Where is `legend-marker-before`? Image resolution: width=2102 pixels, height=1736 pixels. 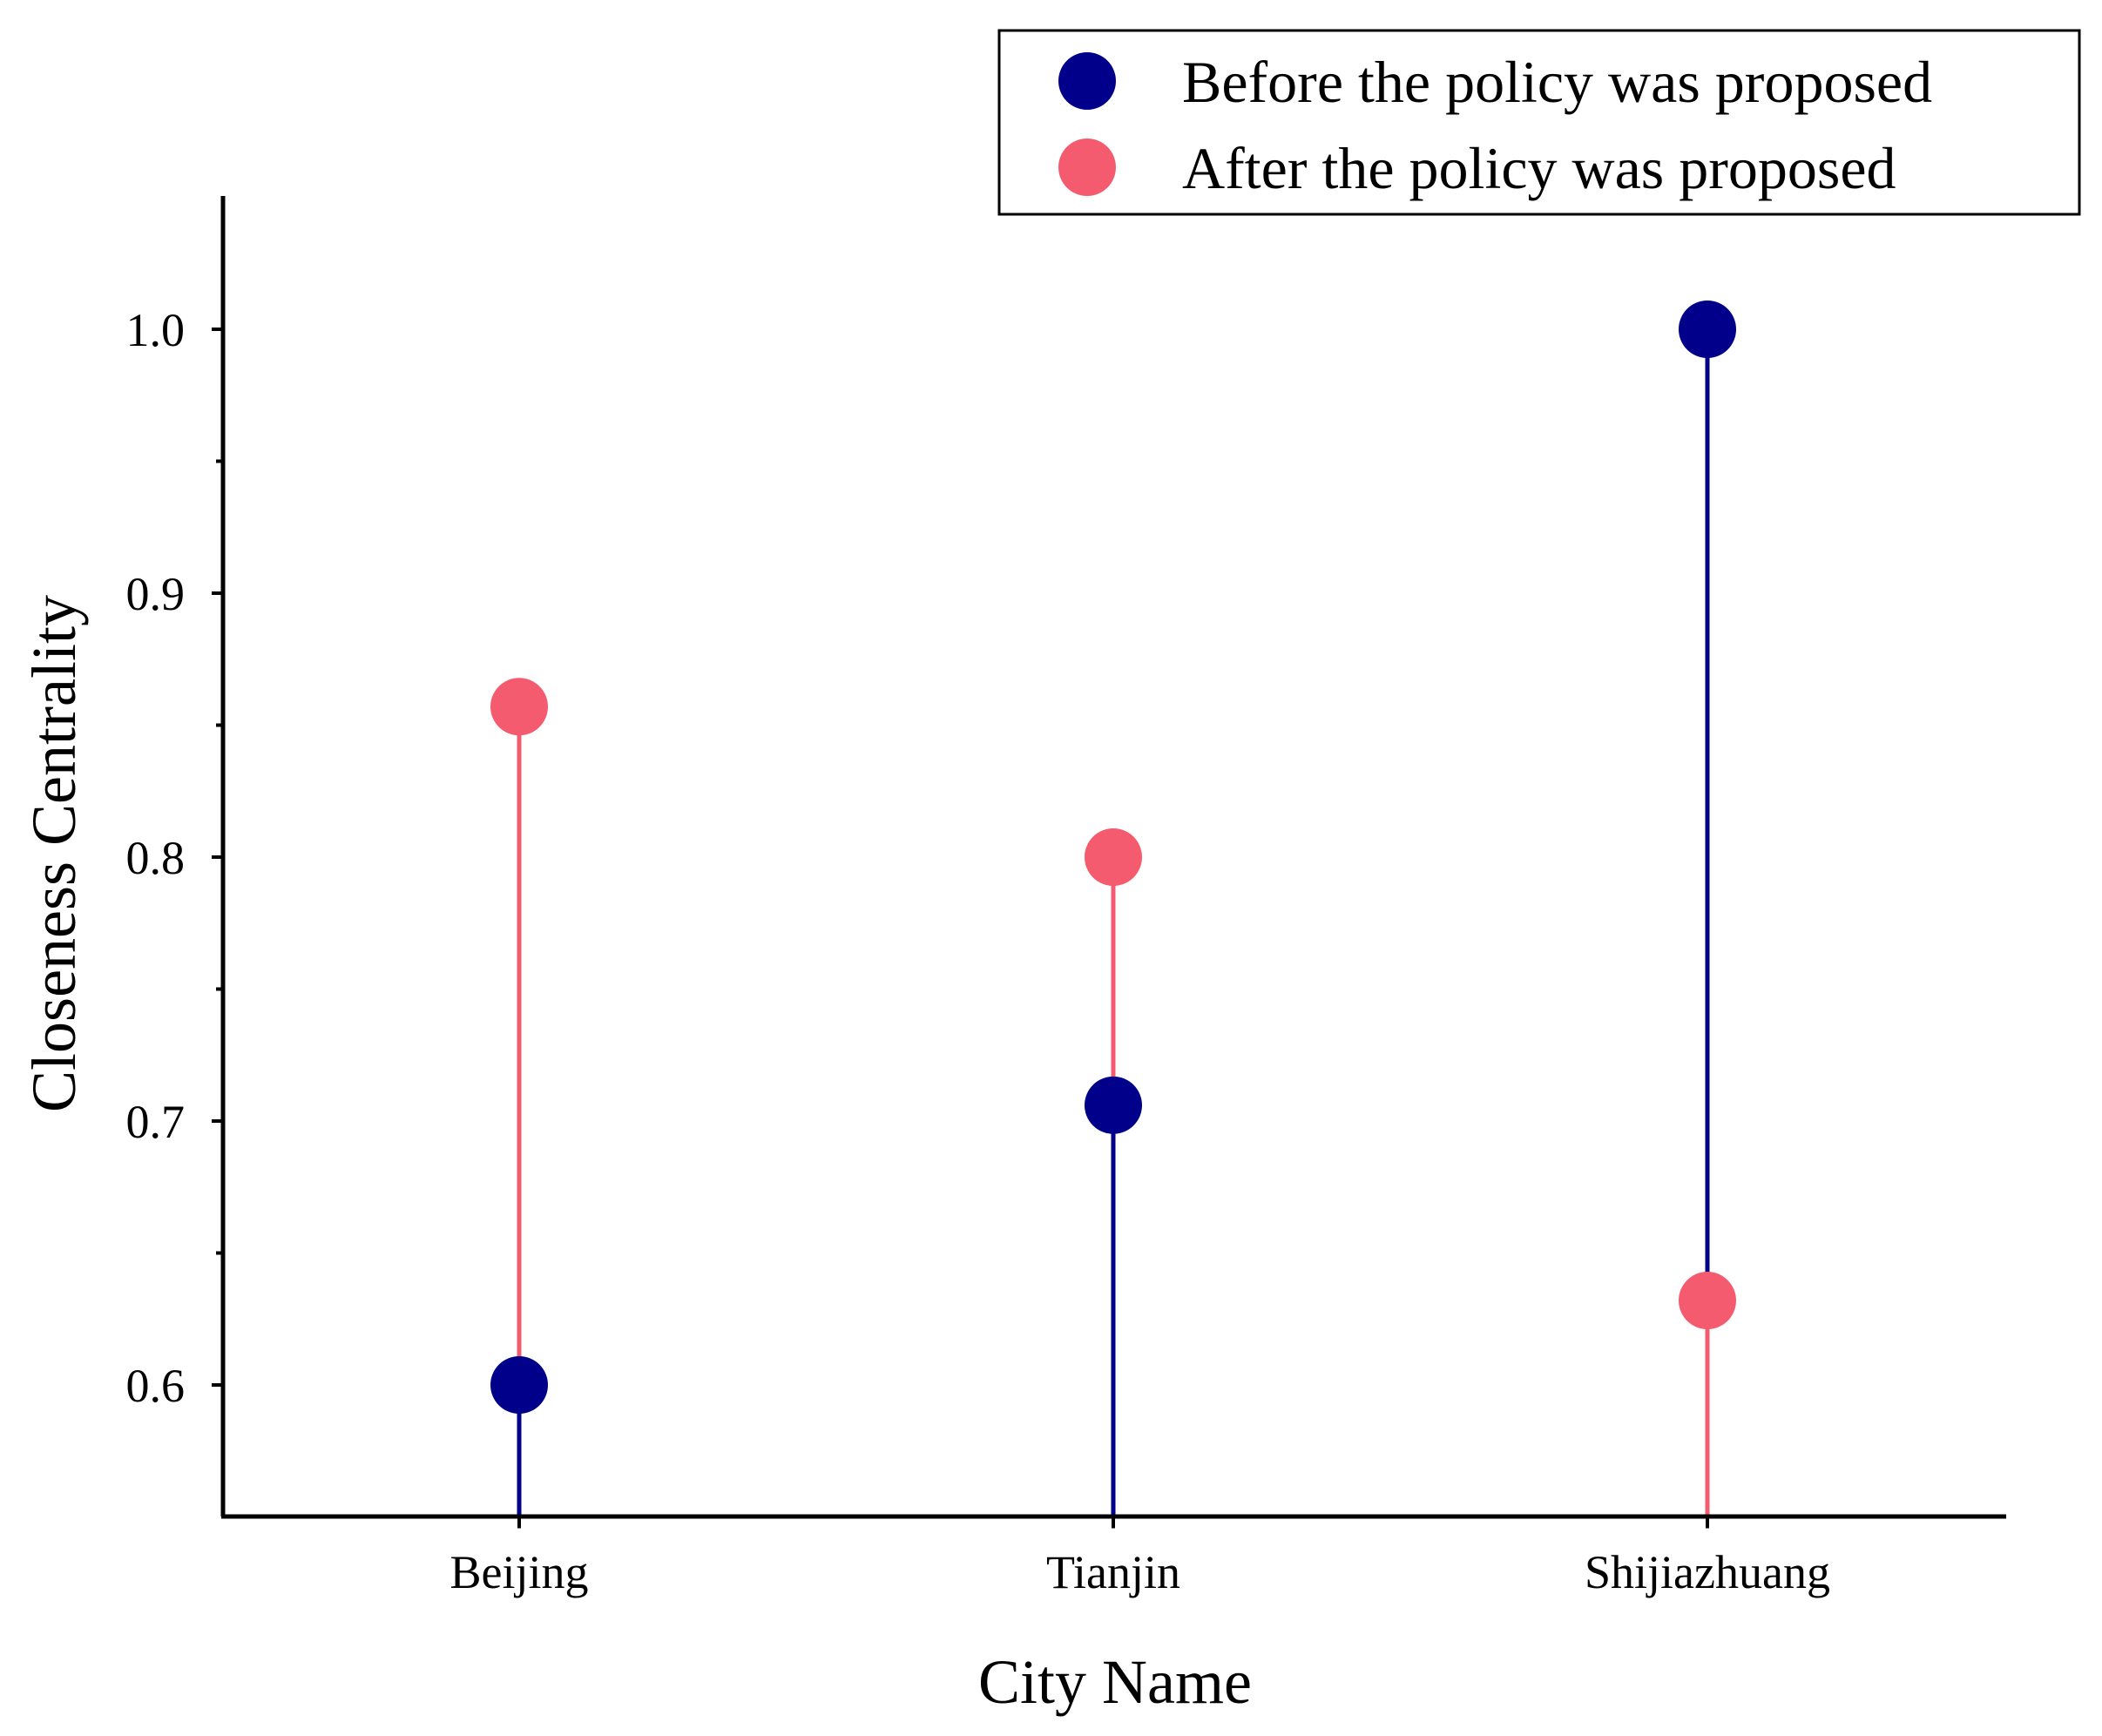
legend-marker-before is located at coordinates (1087, 81).